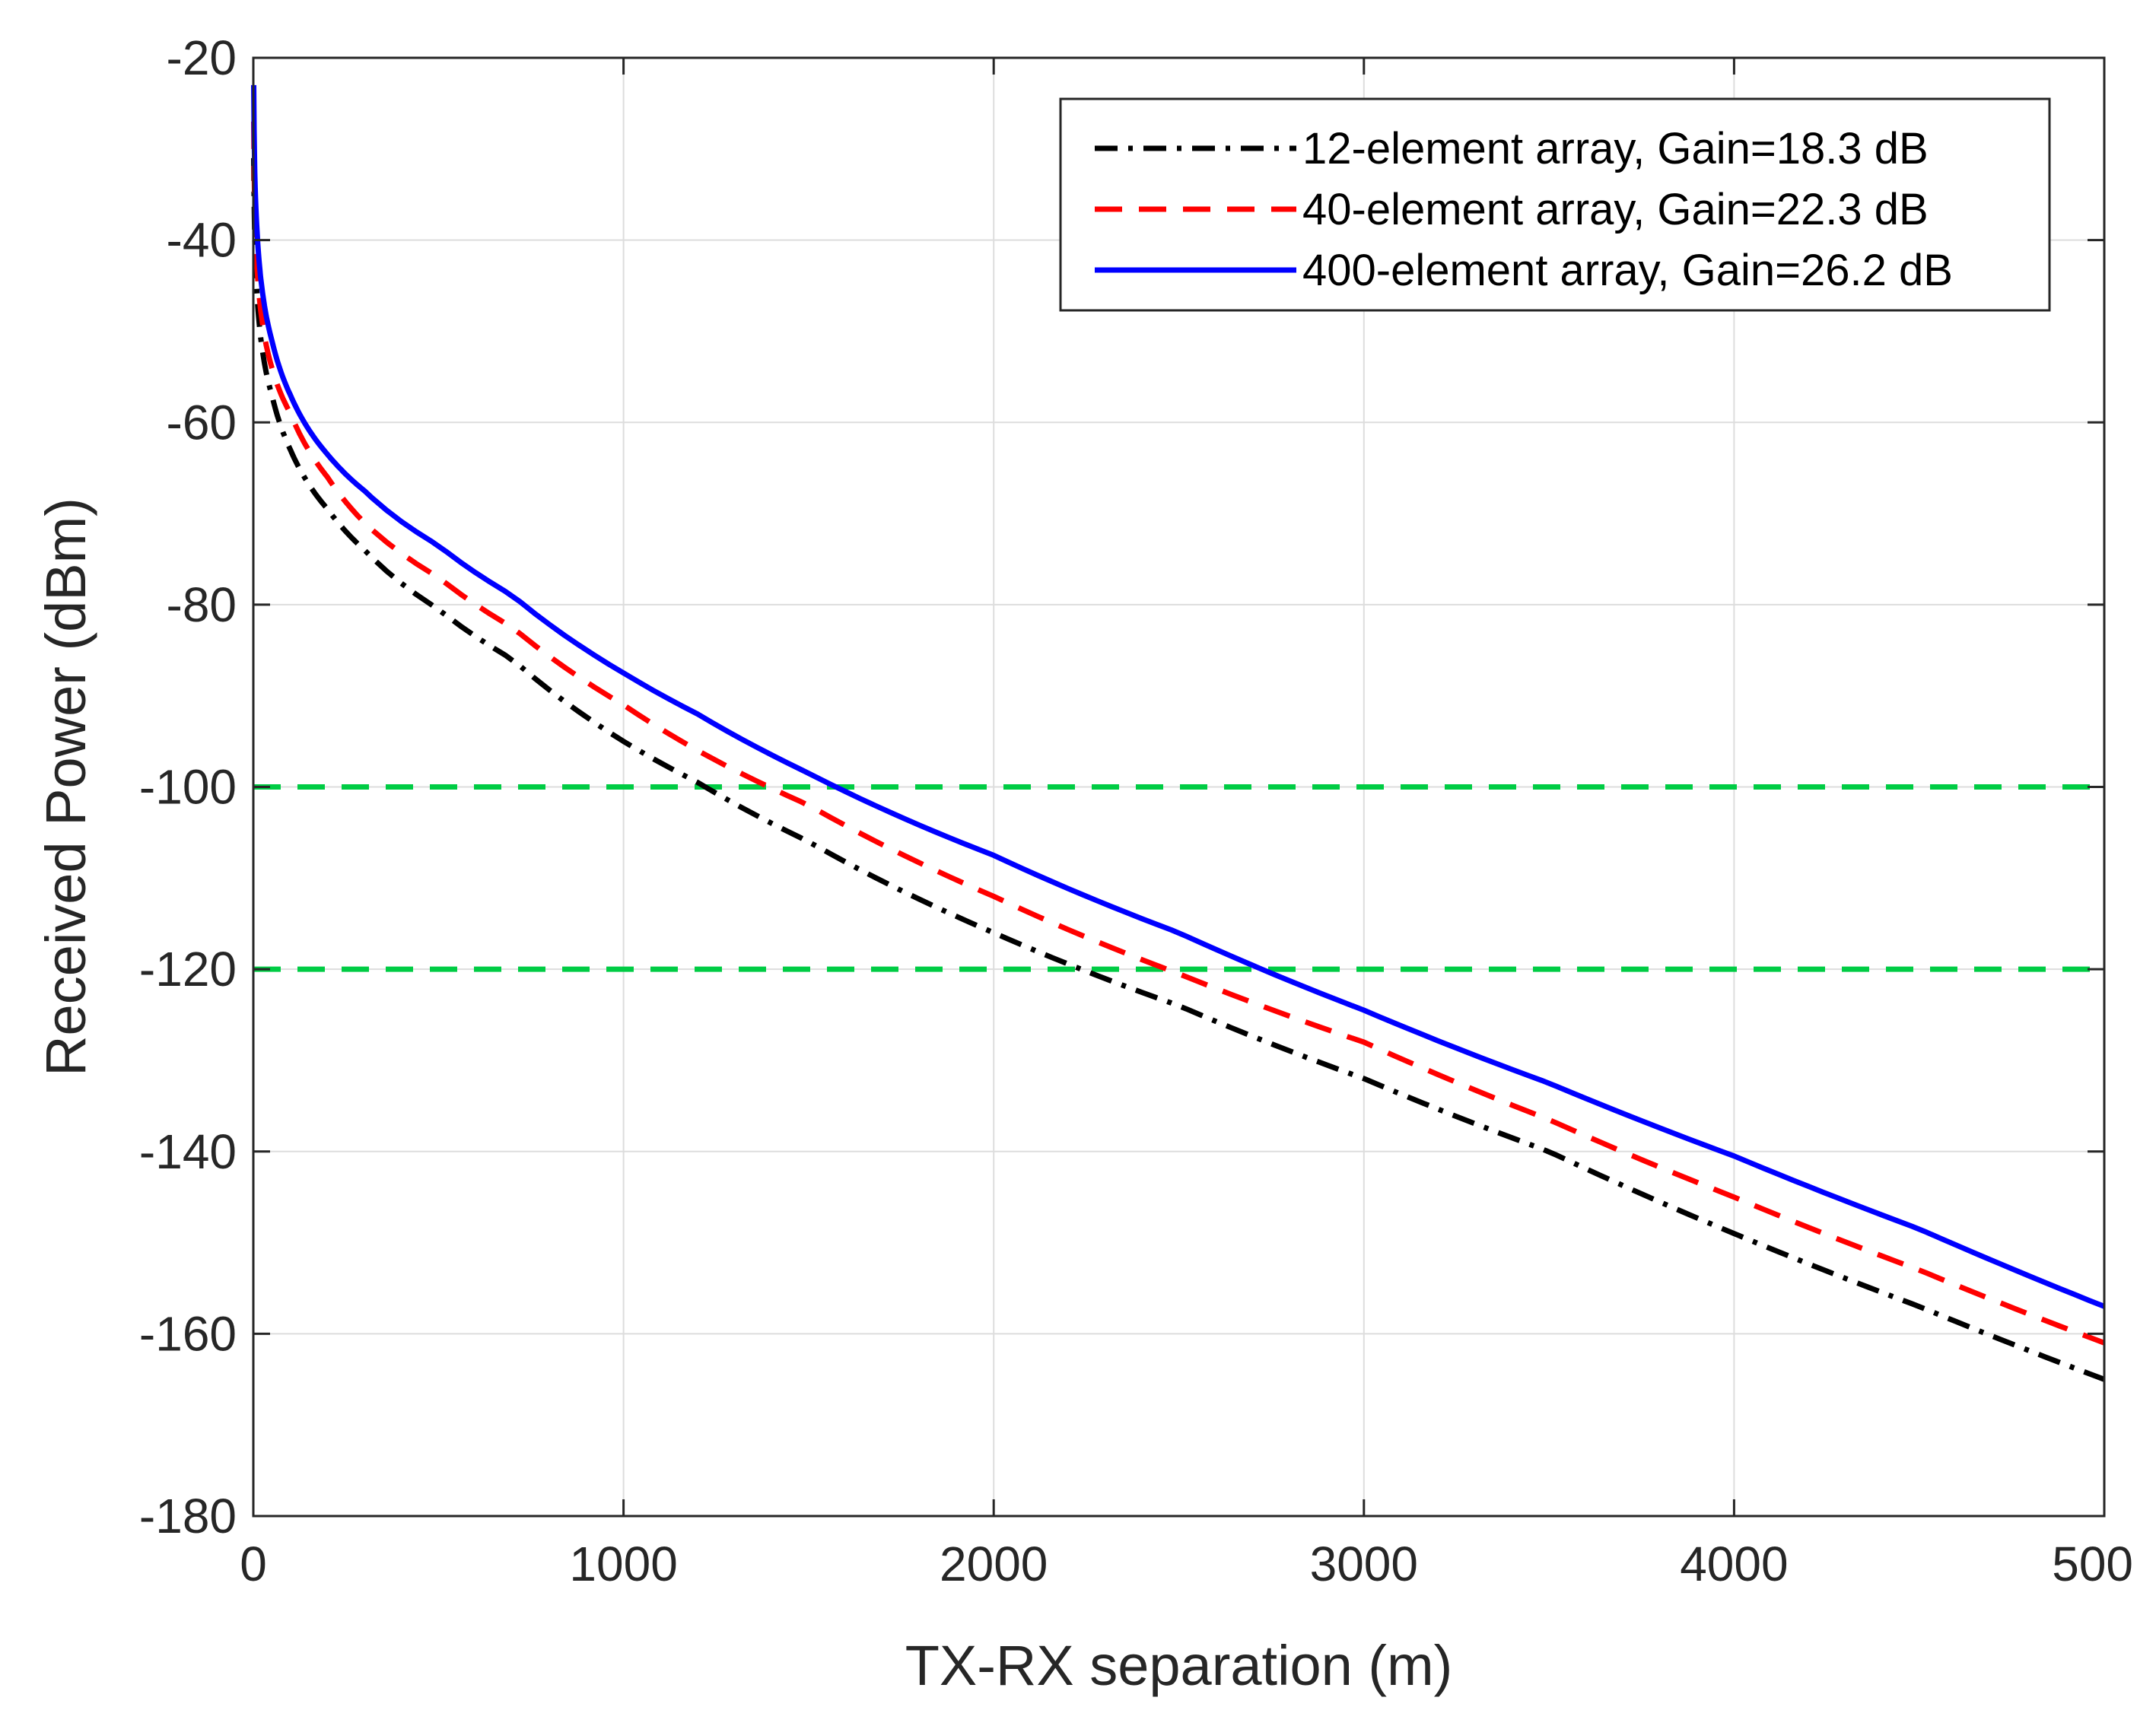 Image resolution: width=2156 pixels, height=1726 pixels. What do you see at coordinates (188, 1516) in the screenshot?
I see `y-tick-label: -180` at bounding box center [188, 1516].